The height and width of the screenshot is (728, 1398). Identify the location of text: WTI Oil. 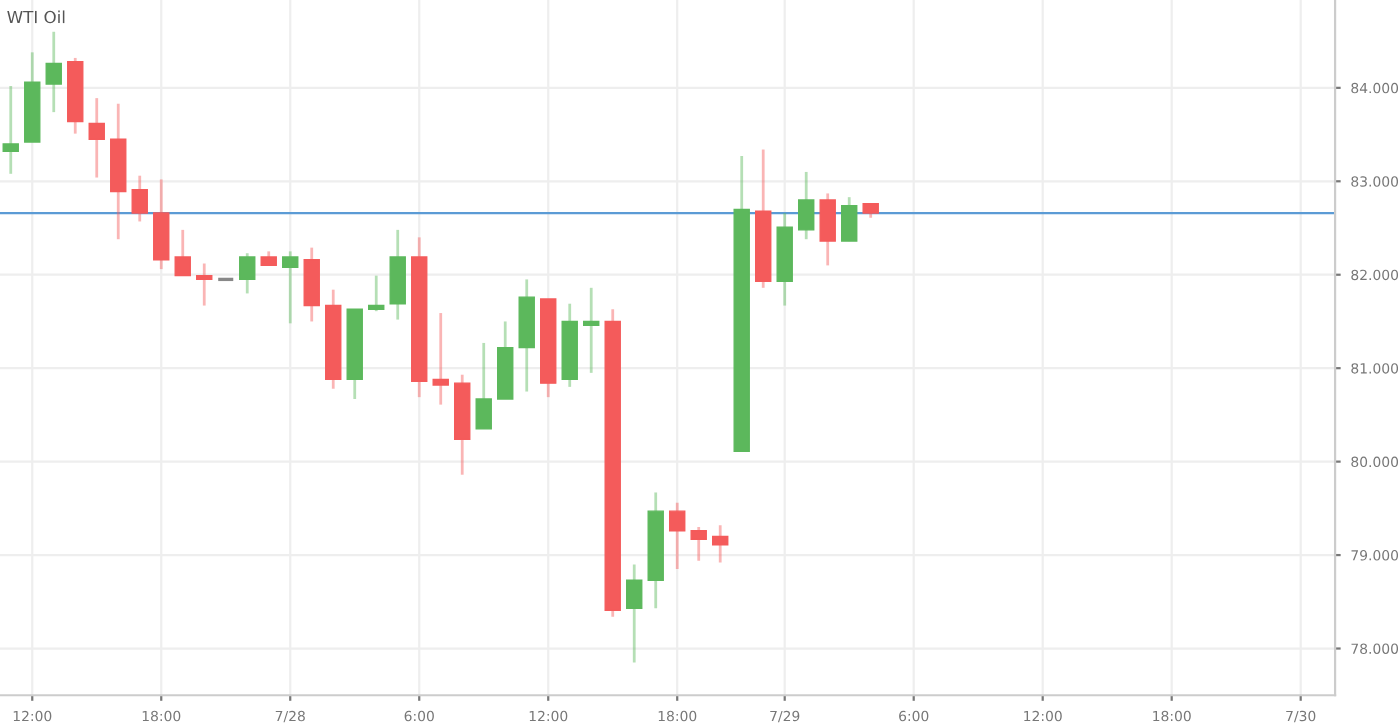
(36, 17).